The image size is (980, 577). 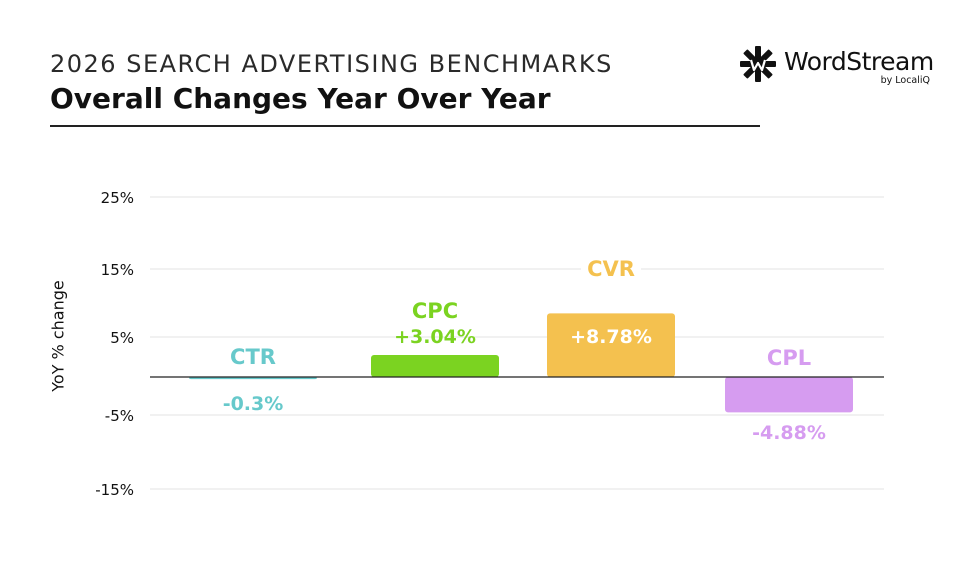 What do you see at coordinates (758, 64) in the screenshot?
I see `wordstream-logo-icon` at bounding box center [758, 64].